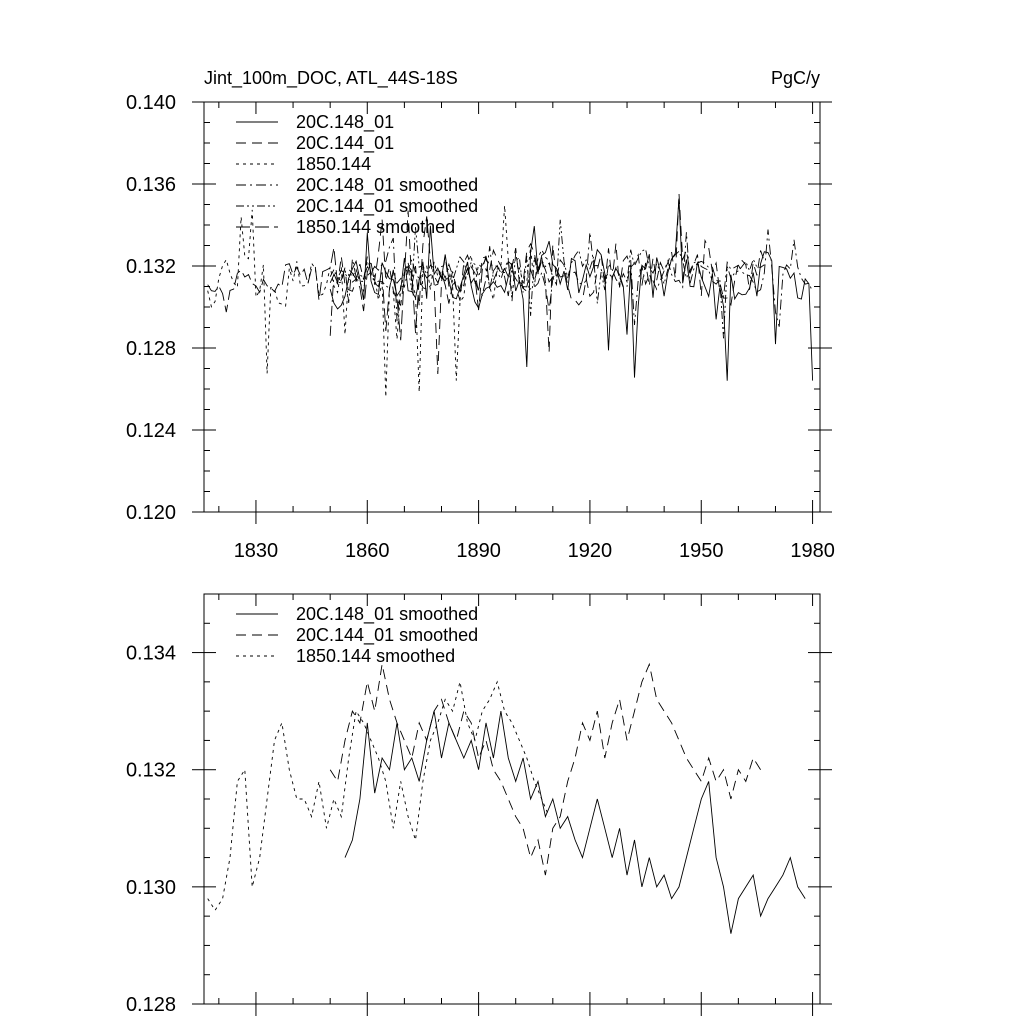 The image size is (1024, 1024). What do you see at coordinates (151, 513) in the screenshot?
I see `y-tick-label: 0.120` at bounding box center [151, 513].